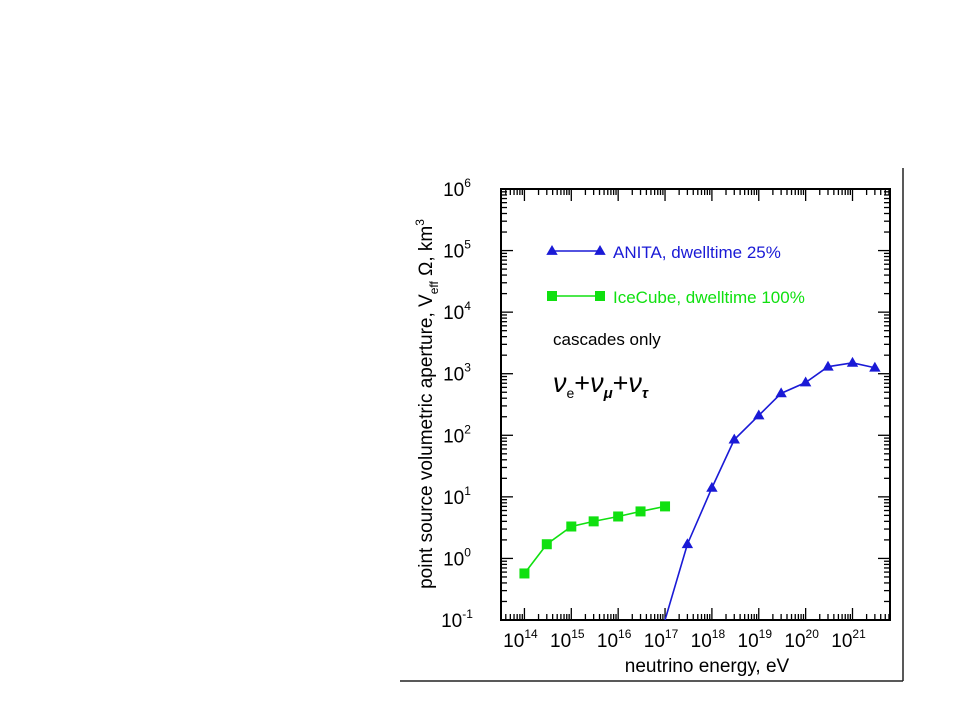  What do you see at coordinates (567, 639) in the screenshot?
I see `x-tick-label: 1015` at bounding box center [567, 639].